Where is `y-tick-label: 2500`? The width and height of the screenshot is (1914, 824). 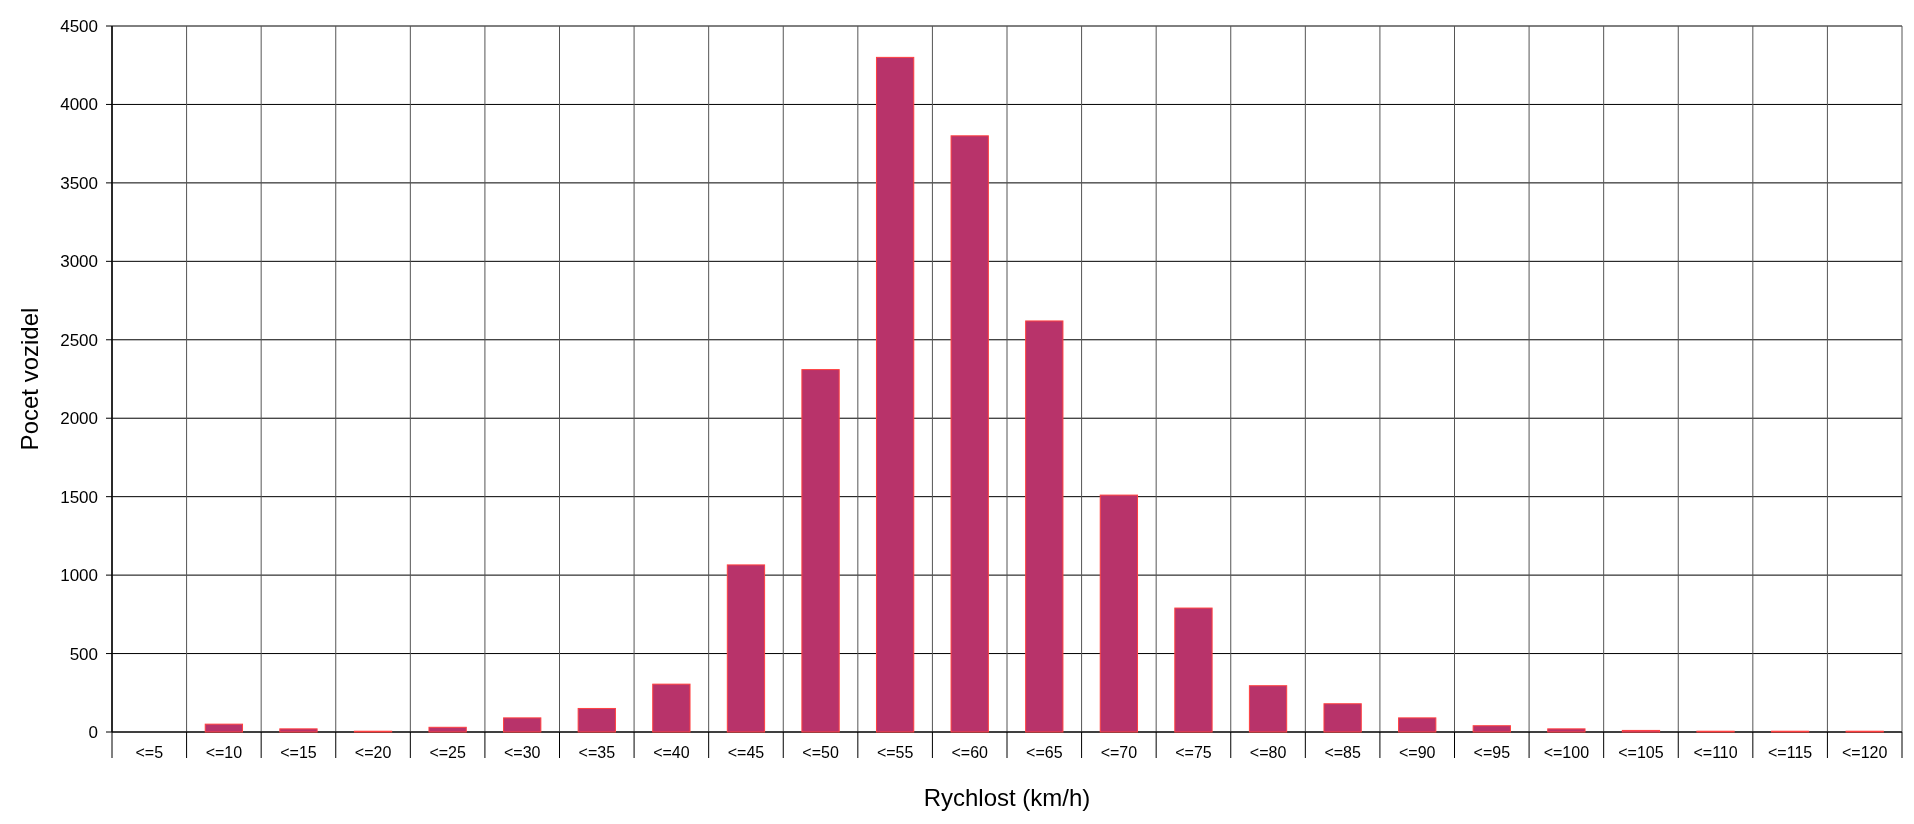
y-tick-label: 2500 is located at coordinates (79, 340).